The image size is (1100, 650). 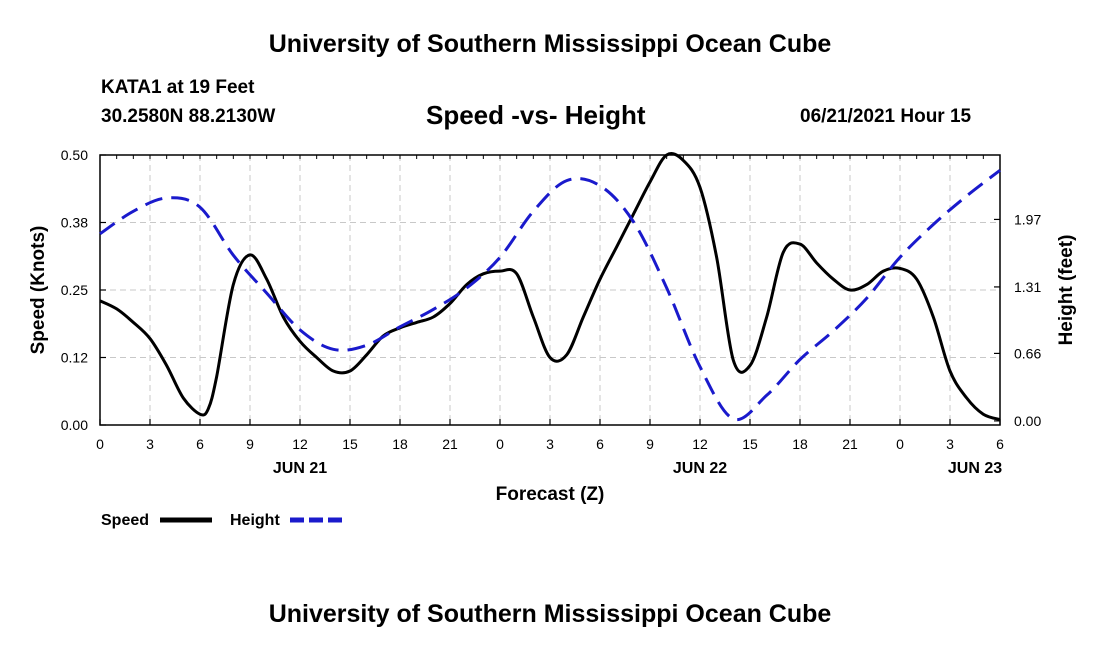 What do you see at coordinates (255, 520) in the screenshot?
I see `legend-label-height: Height` at bounding box center [255, 520].